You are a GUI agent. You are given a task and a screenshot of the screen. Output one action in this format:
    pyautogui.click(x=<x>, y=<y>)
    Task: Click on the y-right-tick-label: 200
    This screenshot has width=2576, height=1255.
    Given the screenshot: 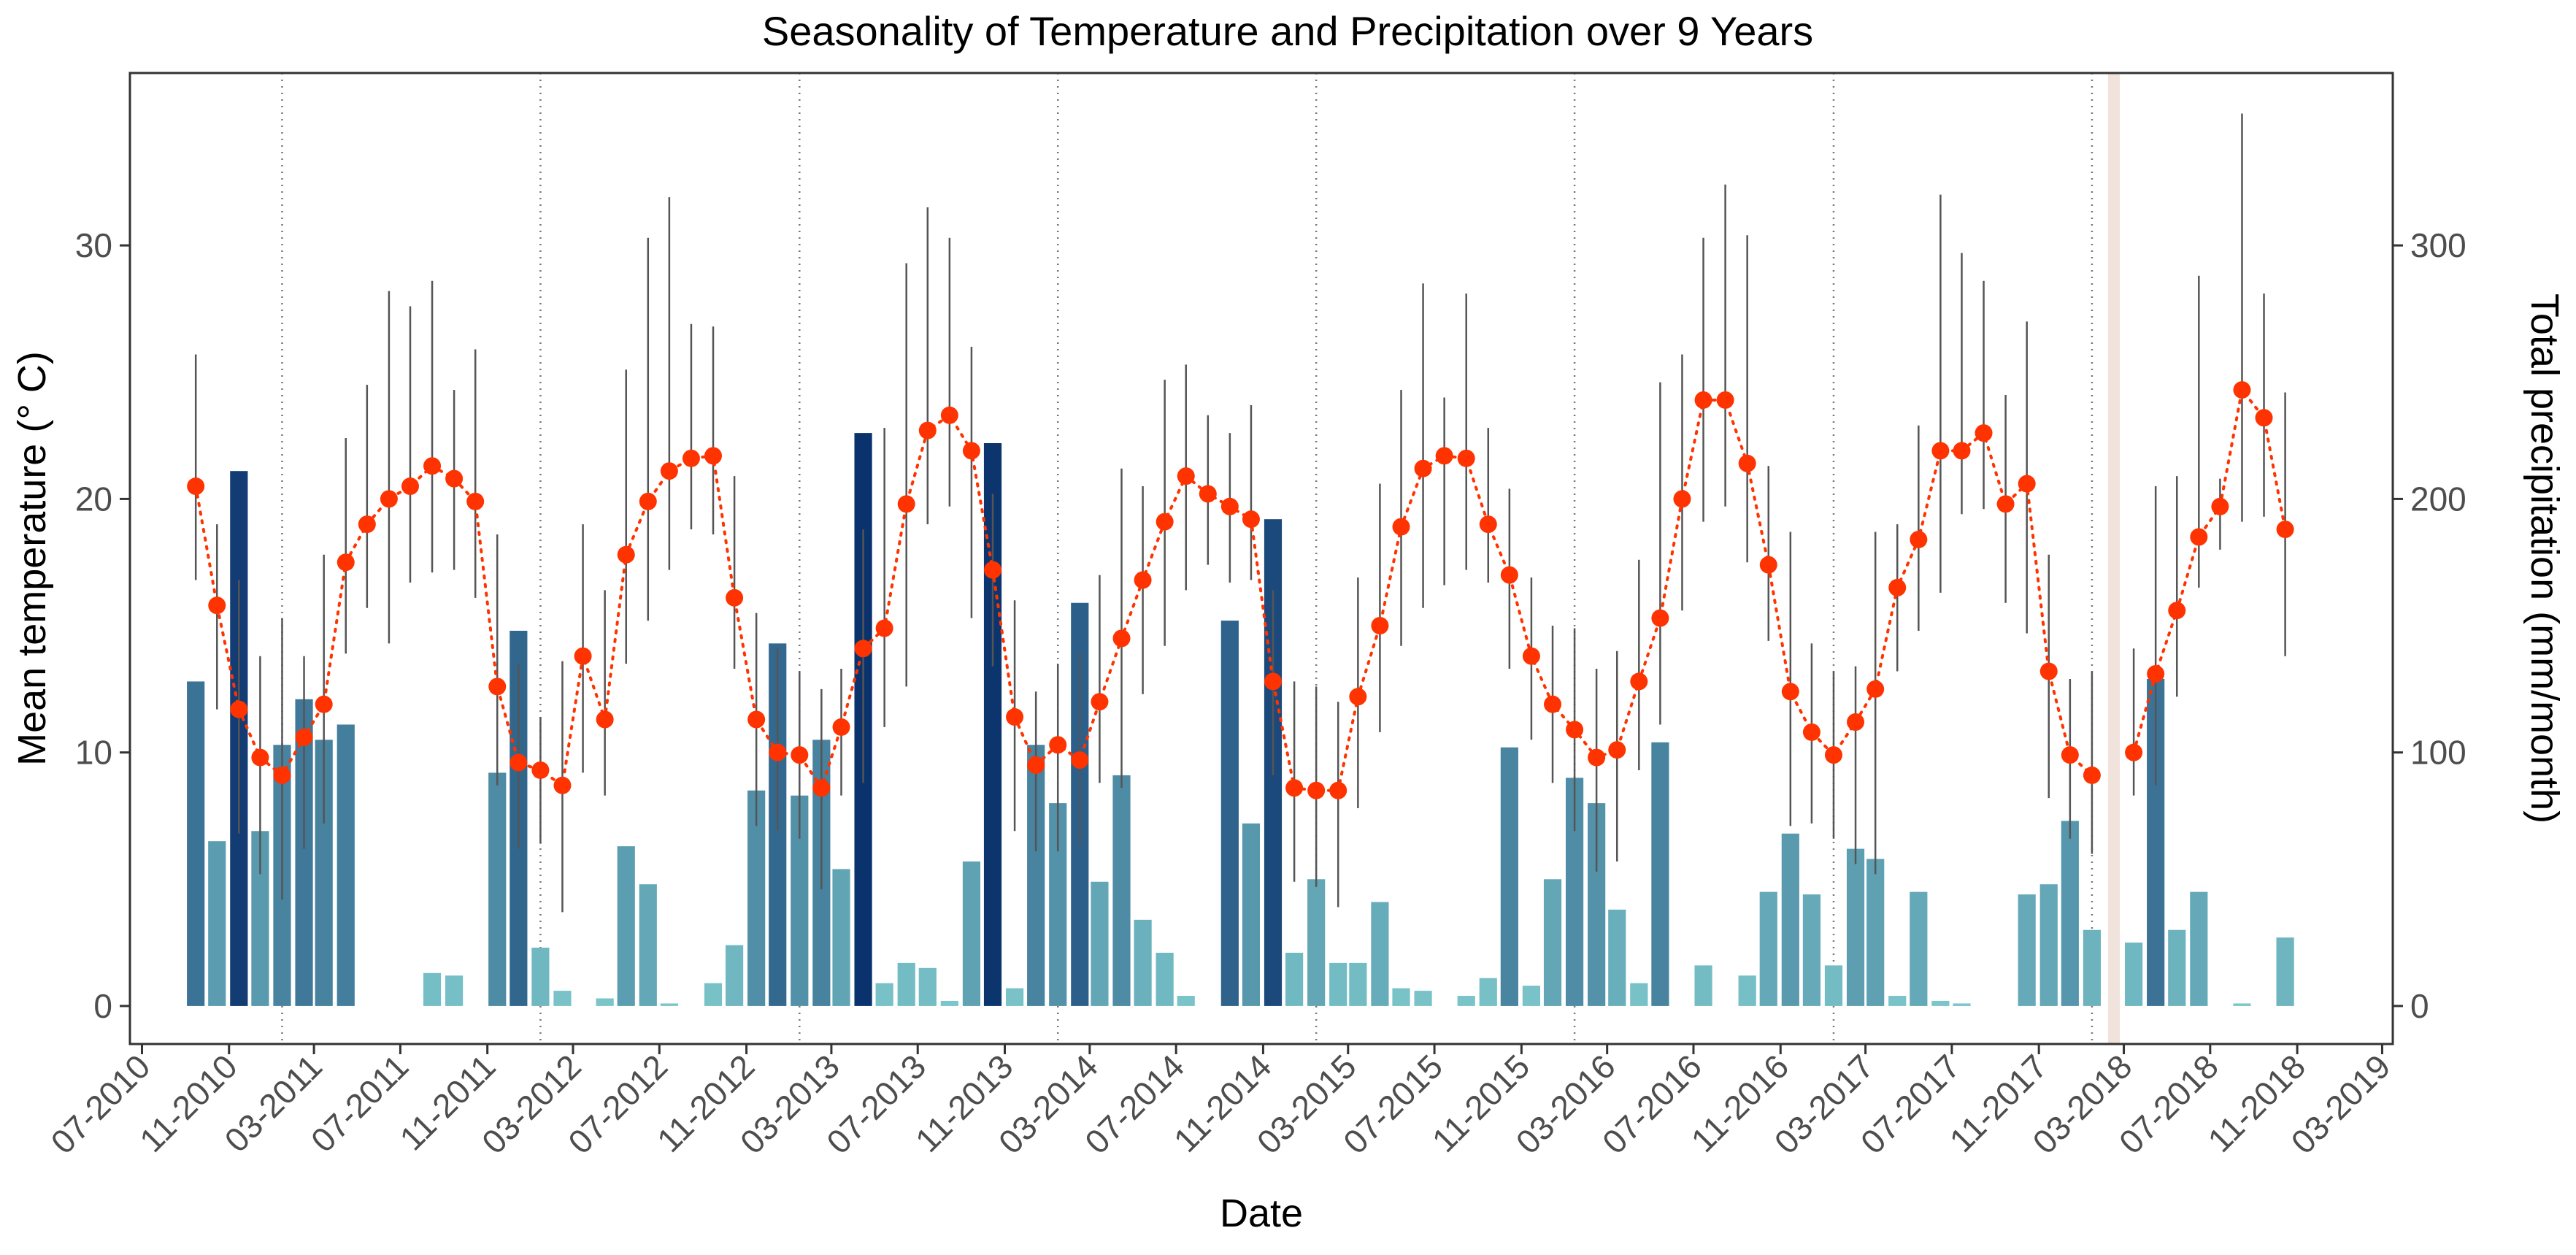 What is the action you would take?
    pyautogui.click(x=2438, y=499)
    